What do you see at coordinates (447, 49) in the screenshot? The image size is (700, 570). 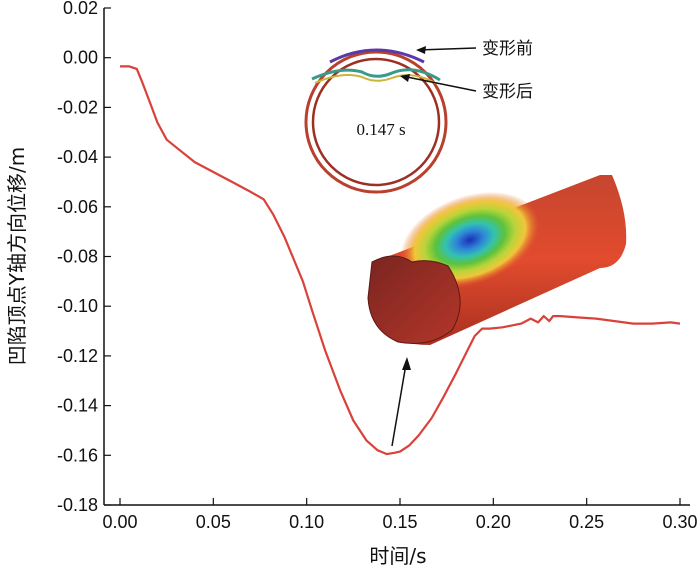 I see `before-arrow` at bounding box center [447, 49].